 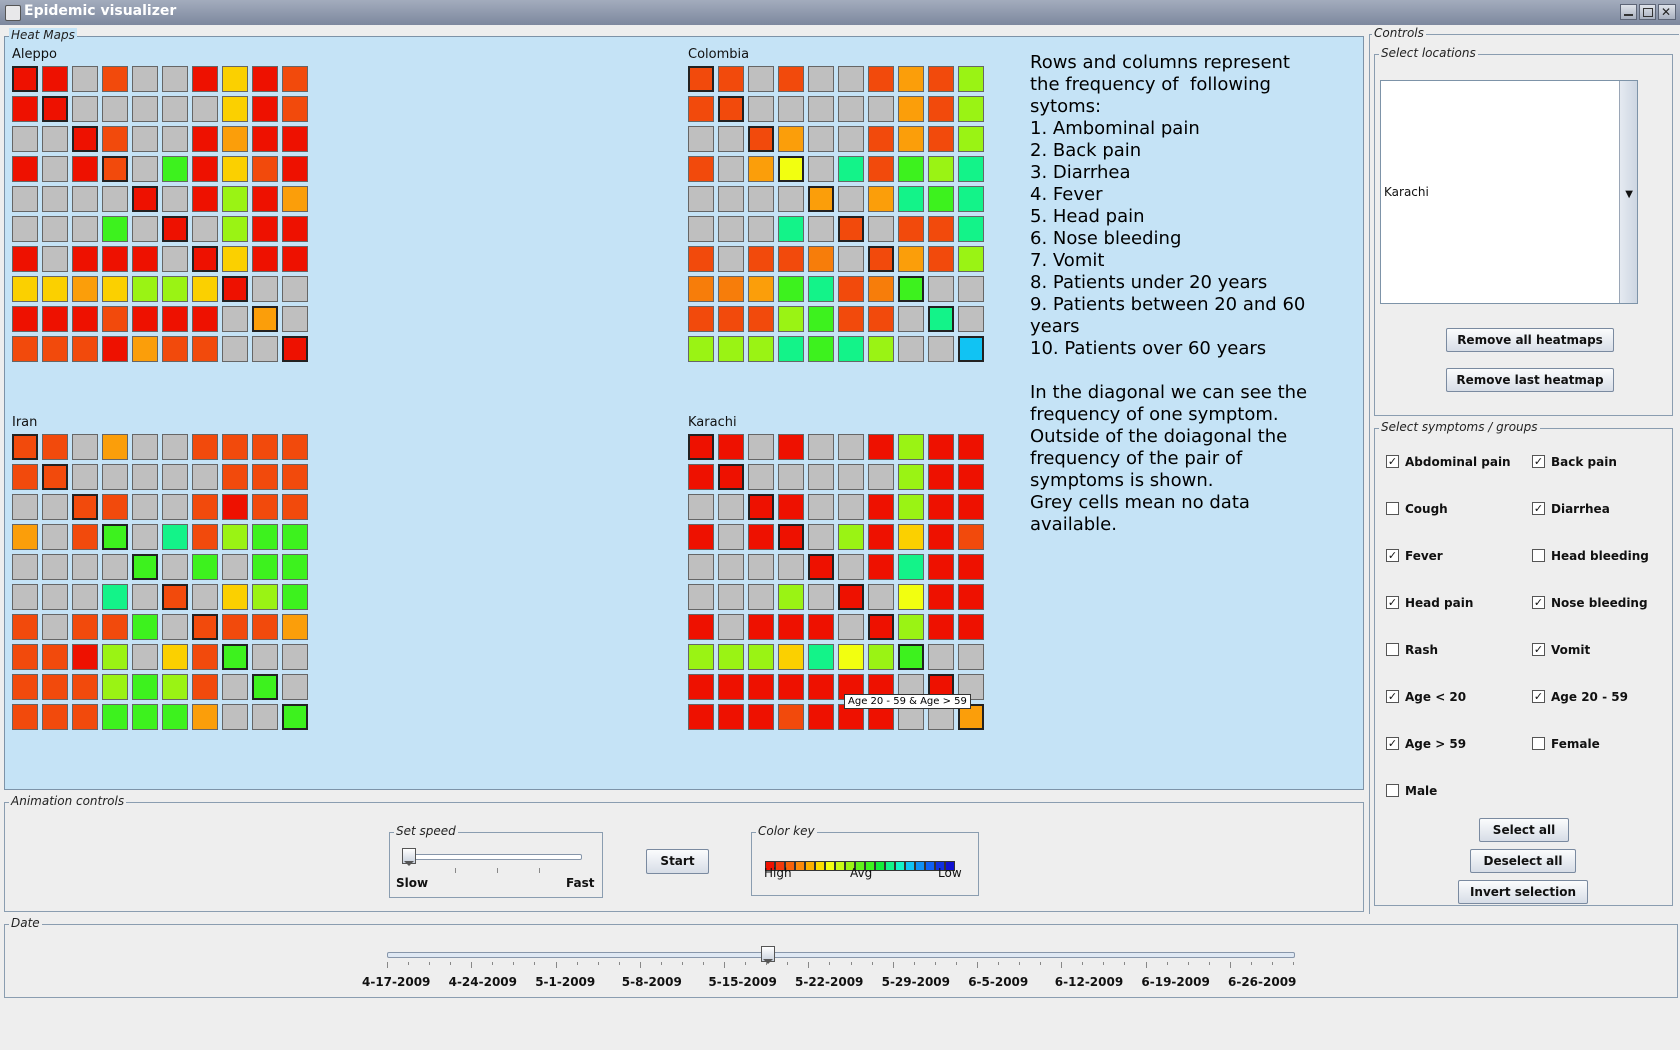 What do you see at coordinates (1523, 892) in the screenshot?
I see `invert-selection-button: Invert selection` at bounding box center [1523, 892].